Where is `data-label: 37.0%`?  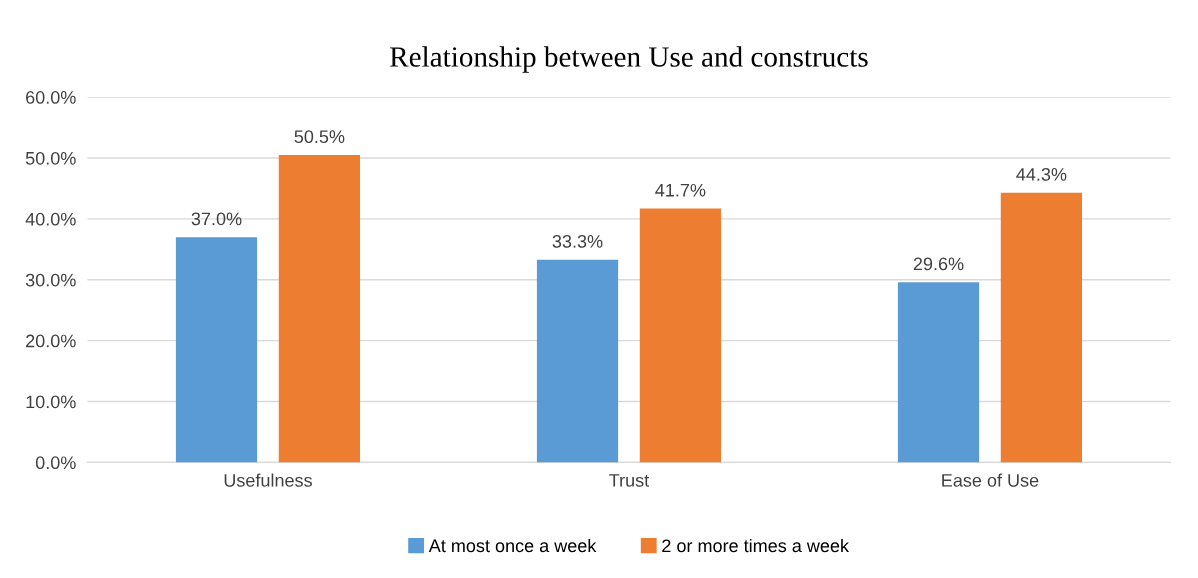 data-label: 37.0% is located at coordinates (216, 219).